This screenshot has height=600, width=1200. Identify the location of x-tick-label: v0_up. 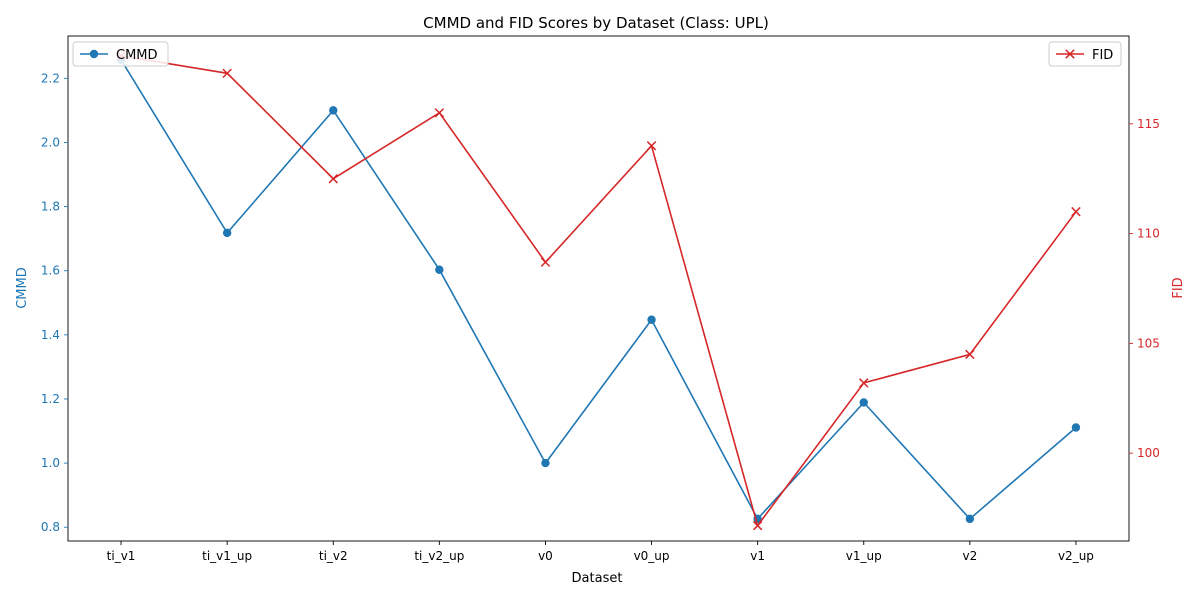
(652, 556).